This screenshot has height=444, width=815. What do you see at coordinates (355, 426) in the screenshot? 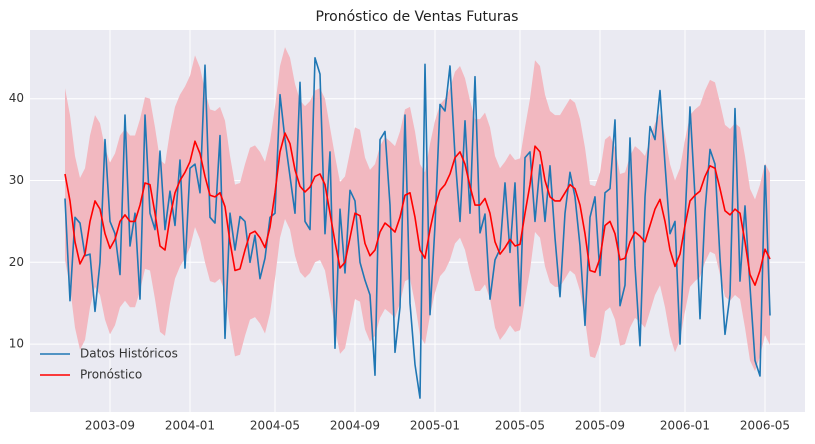
I see `x-tick-label: 2004-09` at bounding box center [355, 426].